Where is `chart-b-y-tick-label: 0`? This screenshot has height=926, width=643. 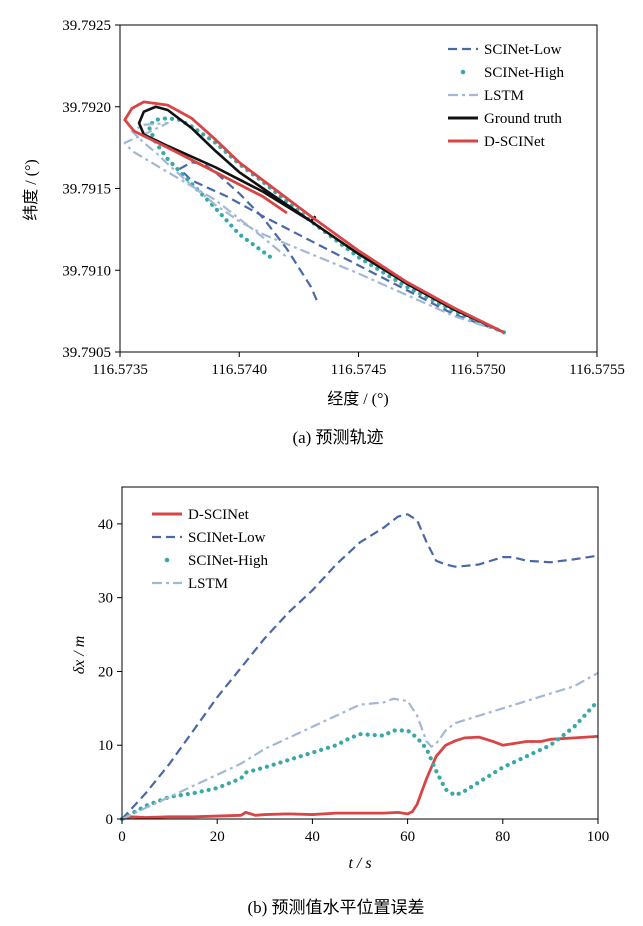
chart-b-y-tick-label: 0 is located at coordinates (110, 820).